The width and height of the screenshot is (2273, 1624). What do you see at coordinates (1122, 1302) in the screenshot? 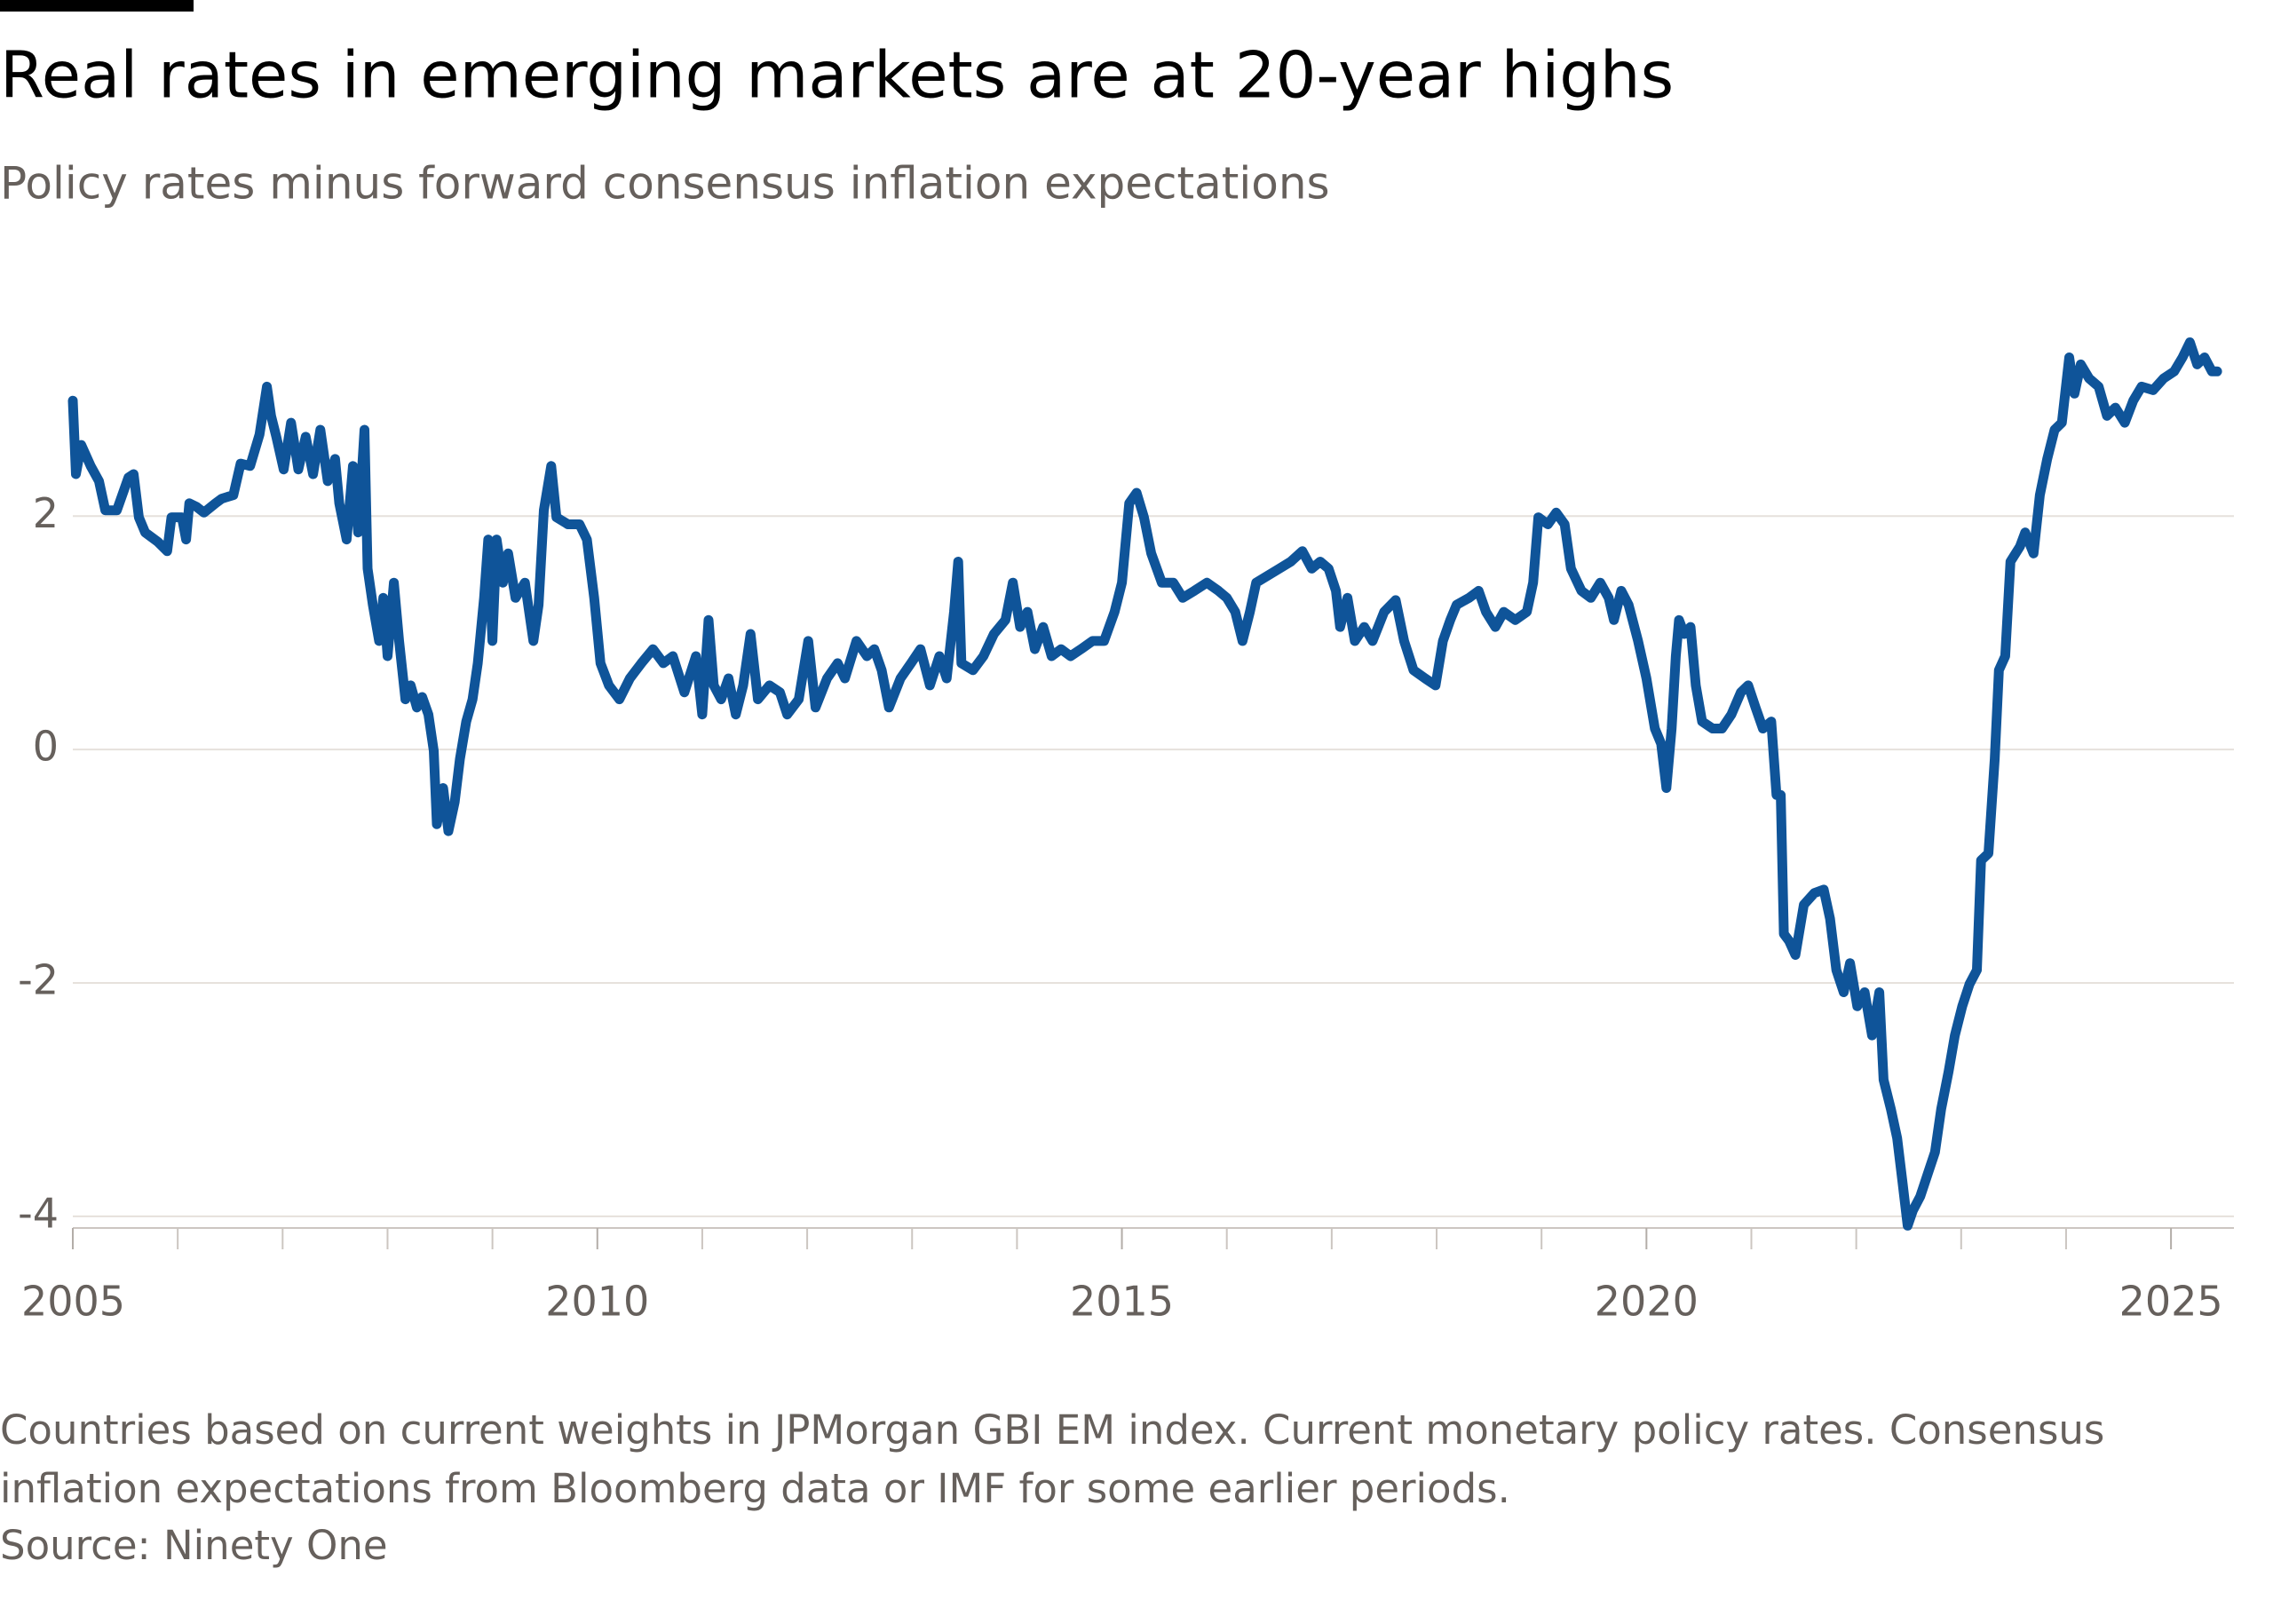
I see `x-tick-label: 2015` at bounding box center [1122, 1302].